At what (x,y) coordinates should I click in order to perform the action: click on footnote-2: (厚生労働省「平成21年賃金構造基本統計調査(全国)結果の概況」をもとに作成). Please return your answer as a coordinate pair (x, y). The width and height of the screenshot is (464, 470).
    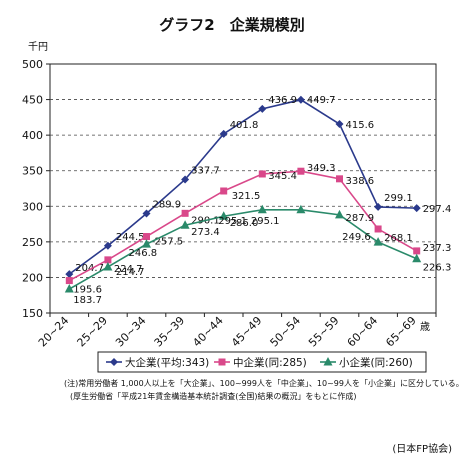
    Looking at the image, I should click on (213, 396).